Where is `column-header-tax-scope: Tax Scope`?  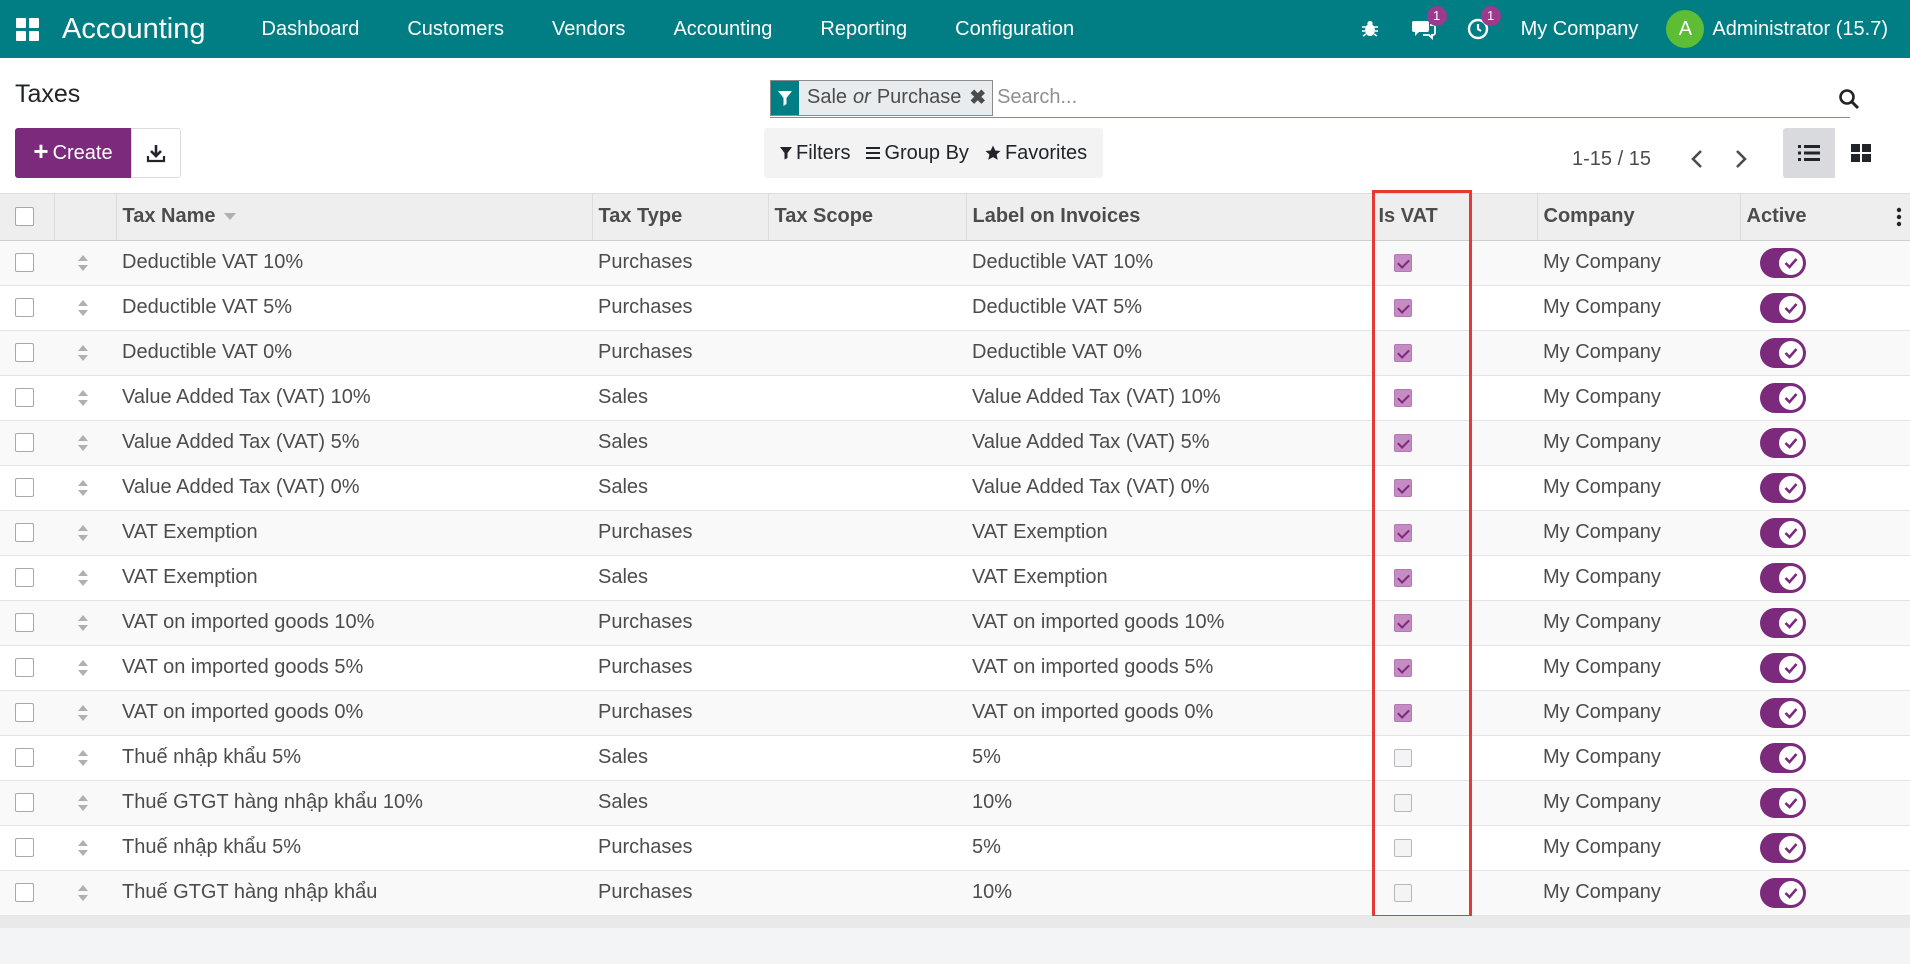 column-header-tax-scope: Tax Scope is located at coordinates (867, 217).